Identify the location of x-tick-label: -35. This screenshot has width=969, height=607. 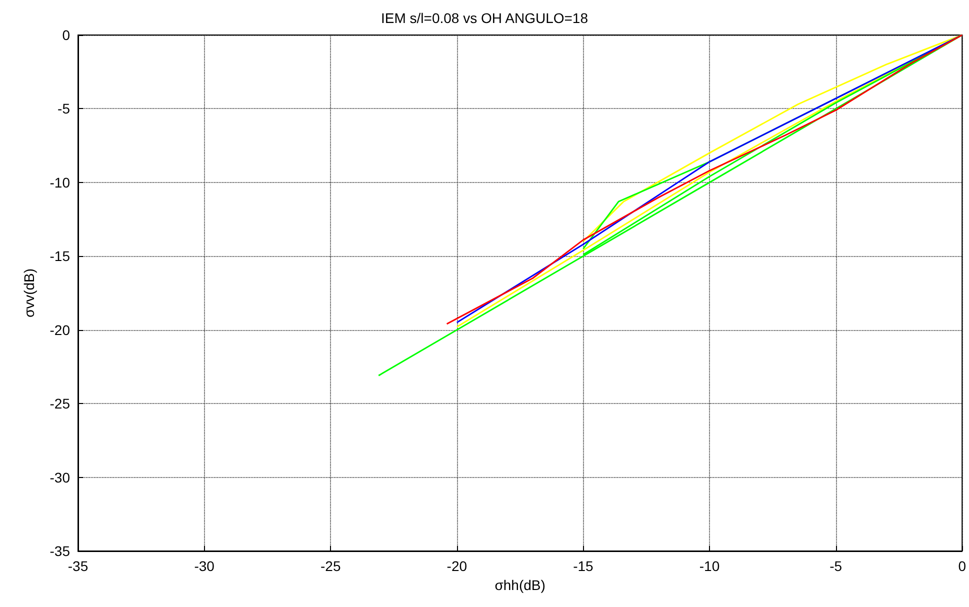
(78, 566).